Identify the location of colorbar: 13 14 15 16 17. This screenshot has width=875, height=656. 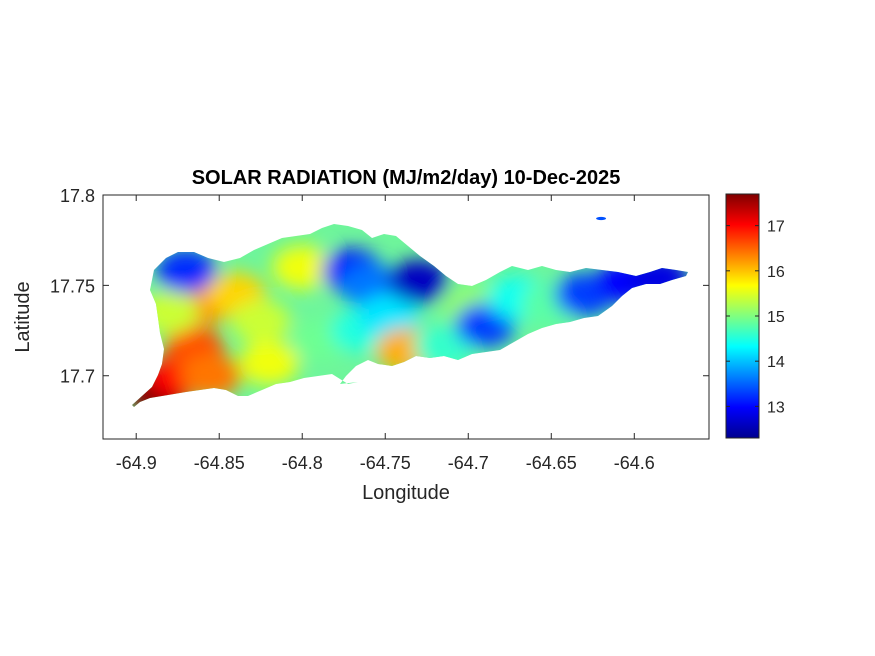
(755, 316).